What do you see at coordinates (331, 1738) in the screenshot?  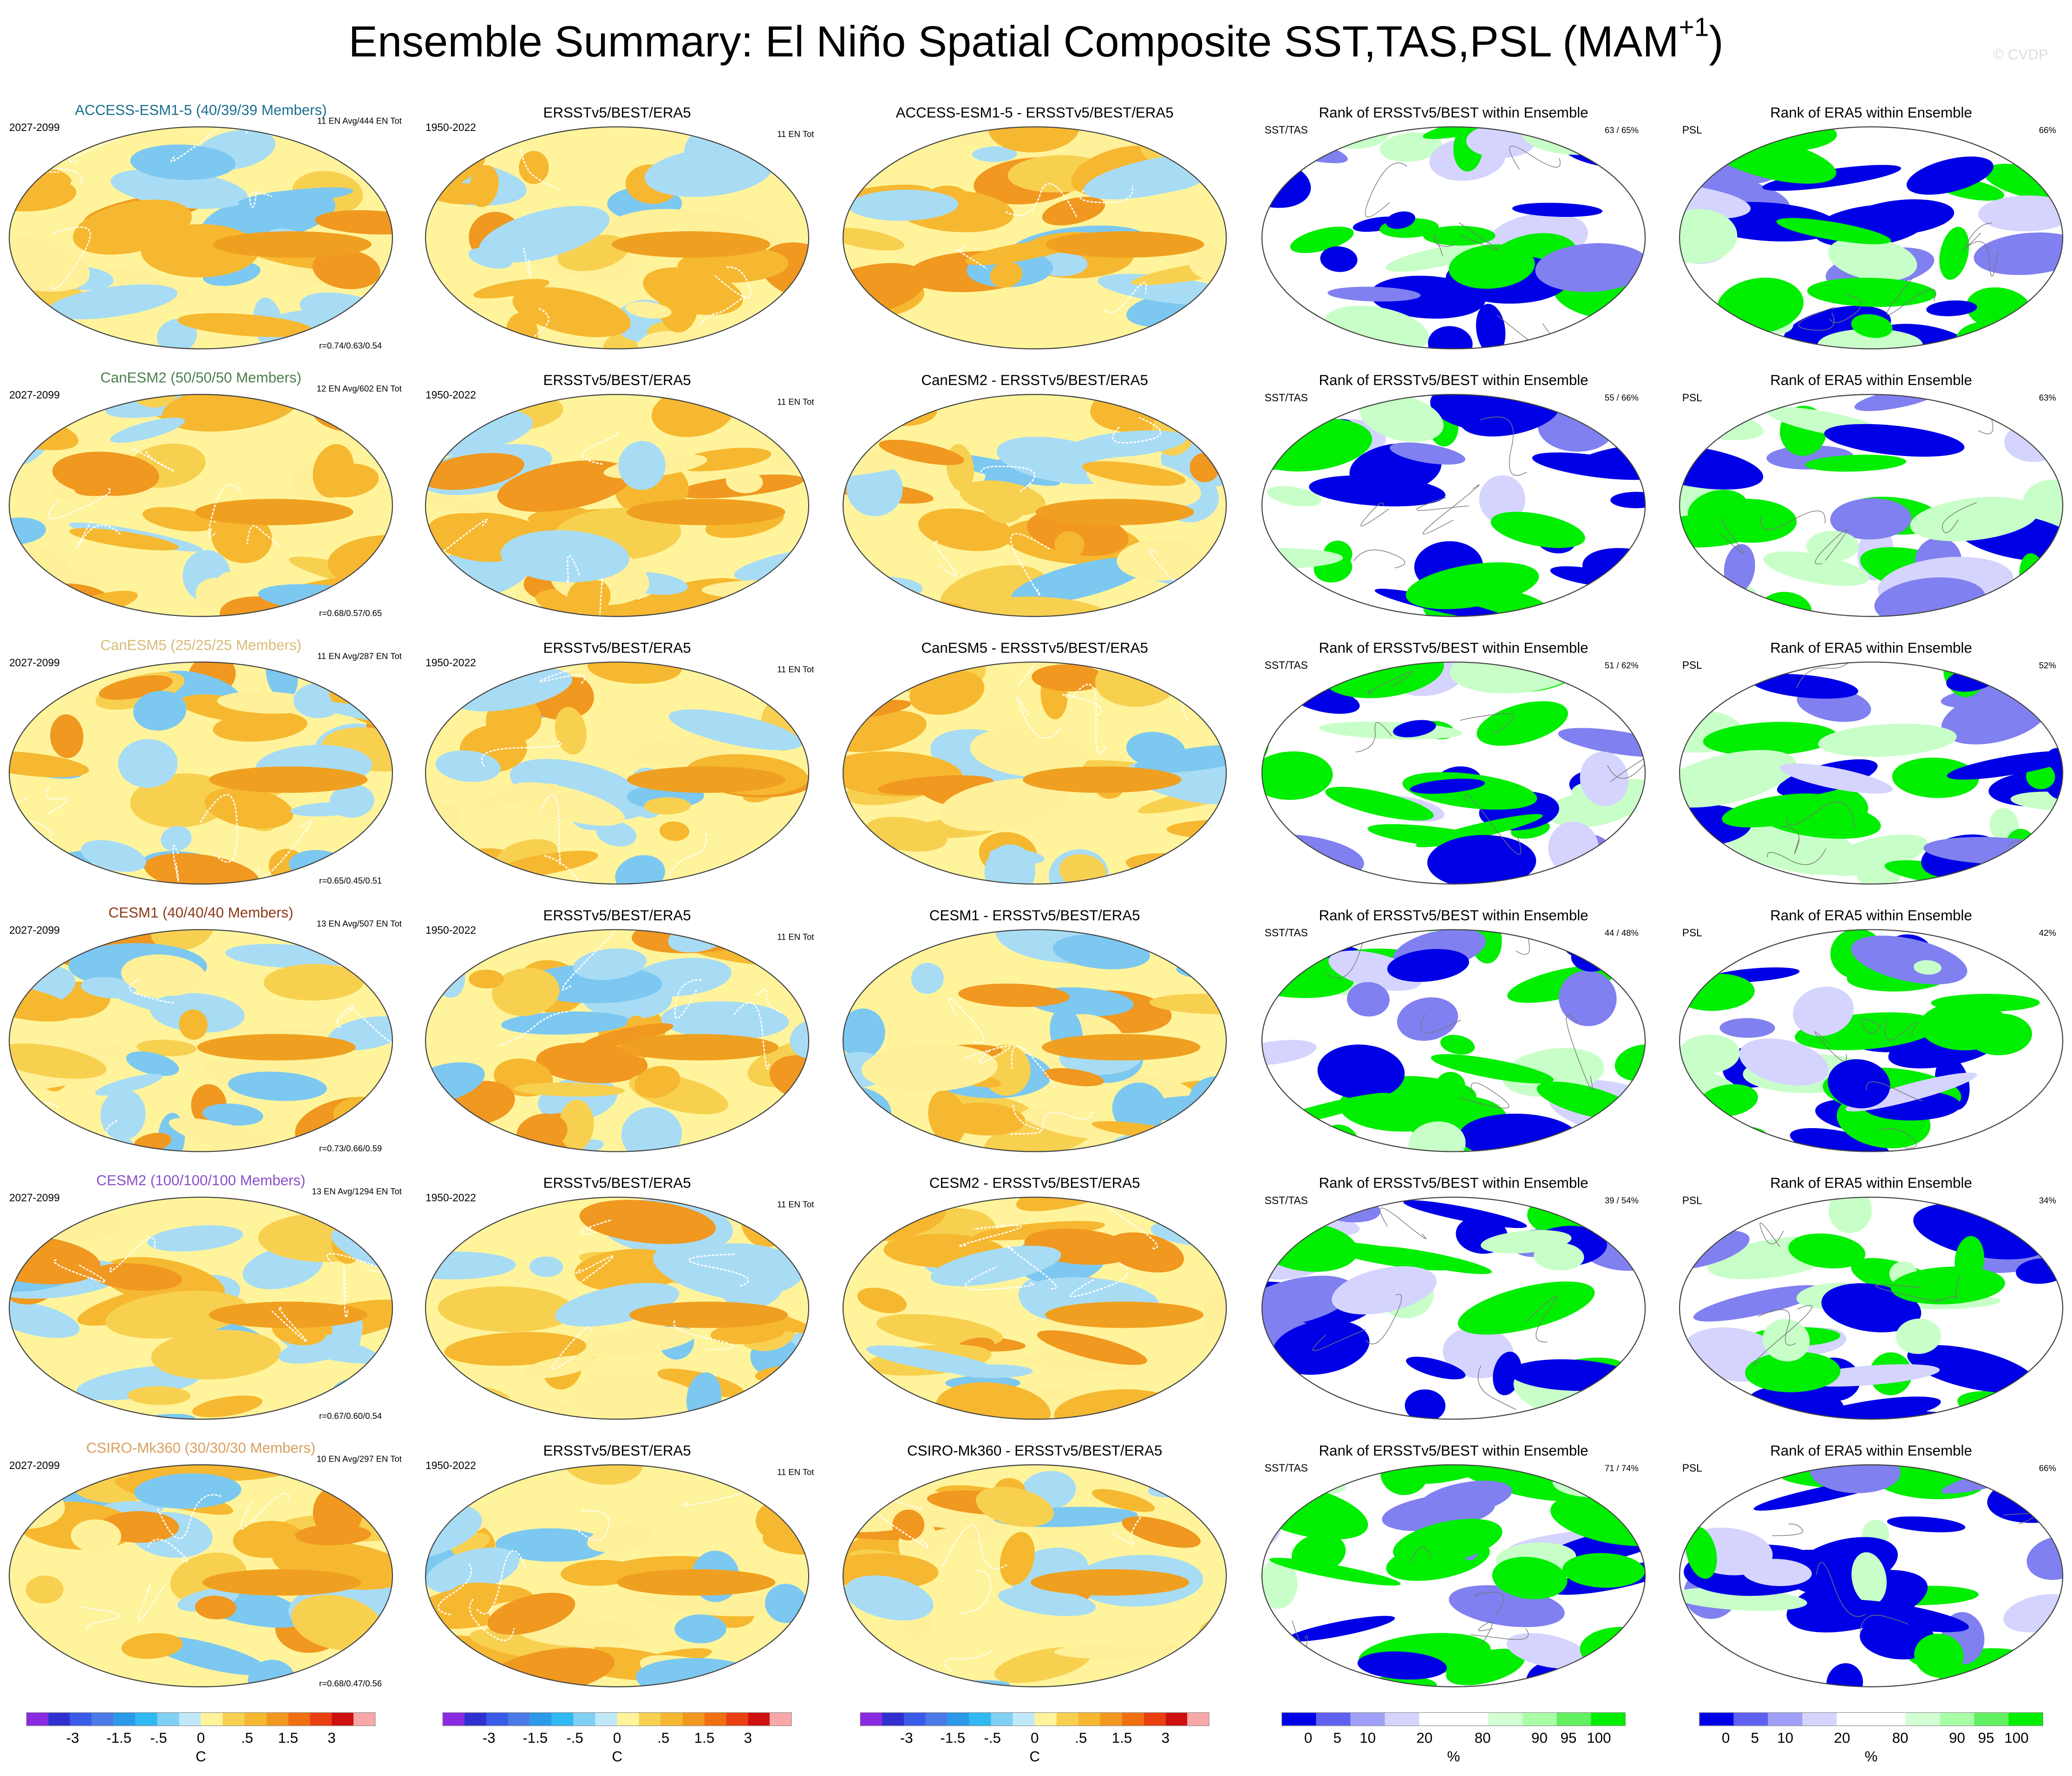 I see `colorbar-tick-label: 3` at bounding box center [331, 1738].